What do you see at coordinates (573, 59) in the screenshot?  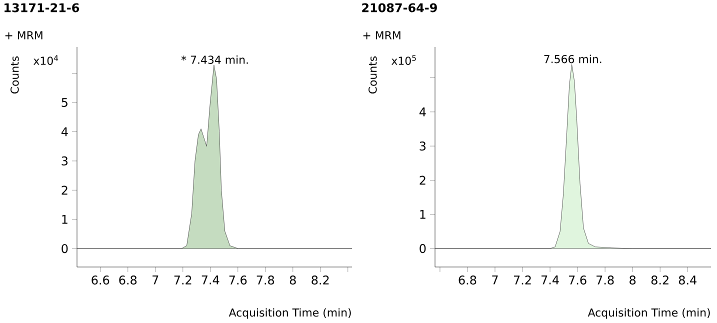 I see `annotation: 7.566 min.` at bounding box center [573, 59].